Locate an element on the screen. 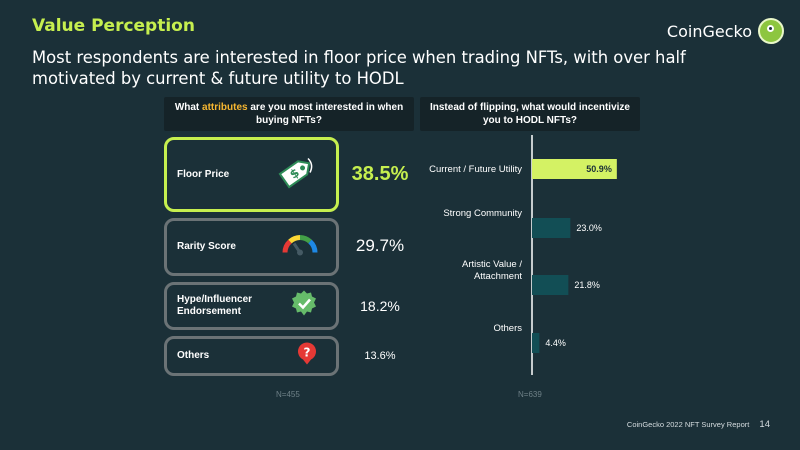  footer-report: CoinGecko 2022 NFT Survey Report 14 is located at coordinates (698, 424).